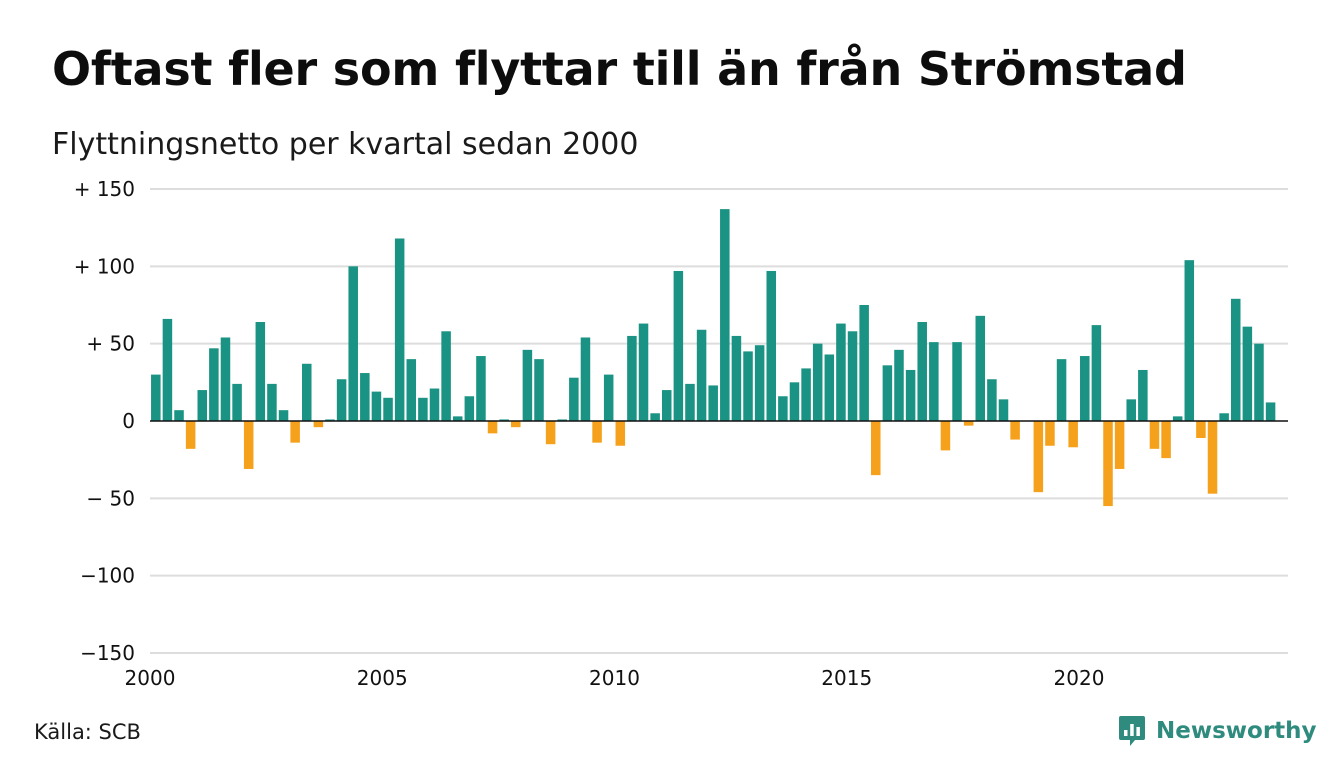 This screenshot has width=1340, height=780. I want to click on bar-2013-k2, so click(771, 345).